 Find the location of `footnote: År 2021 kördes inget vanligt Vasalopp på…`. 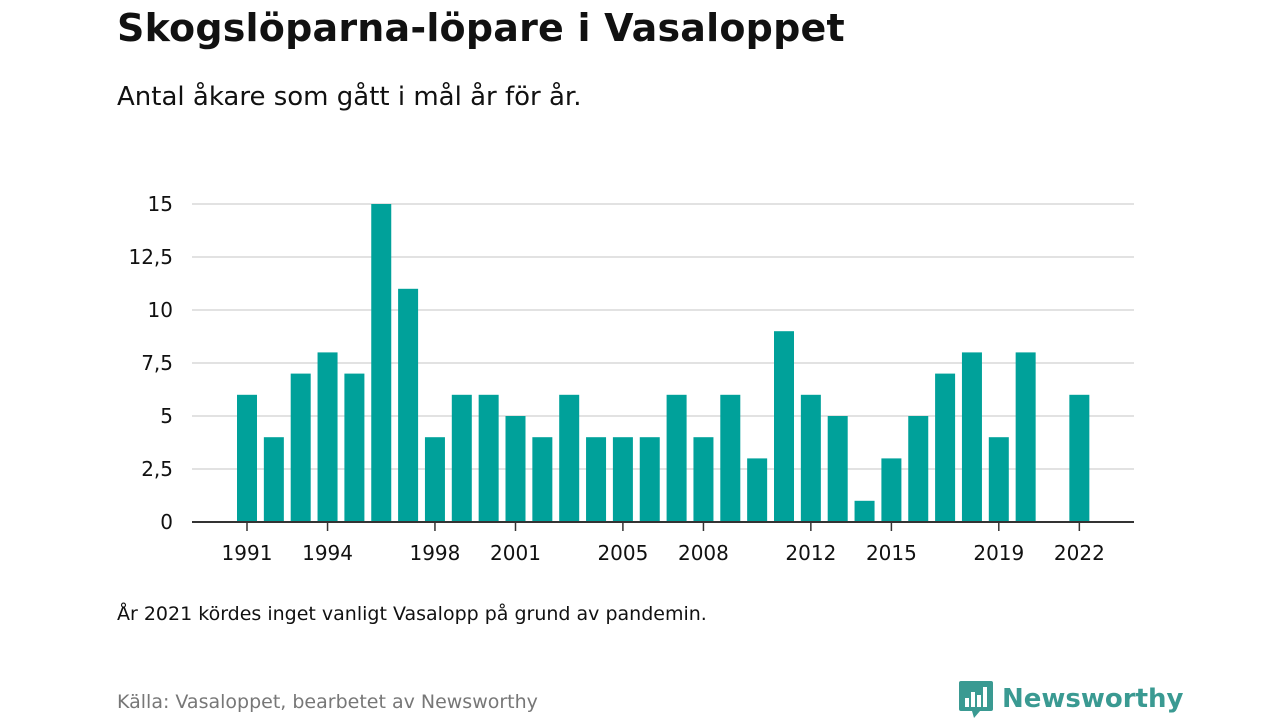

footnote: År 2021 kördes inget vanligt Vasalopp på… is located at coordinates (412, 614).